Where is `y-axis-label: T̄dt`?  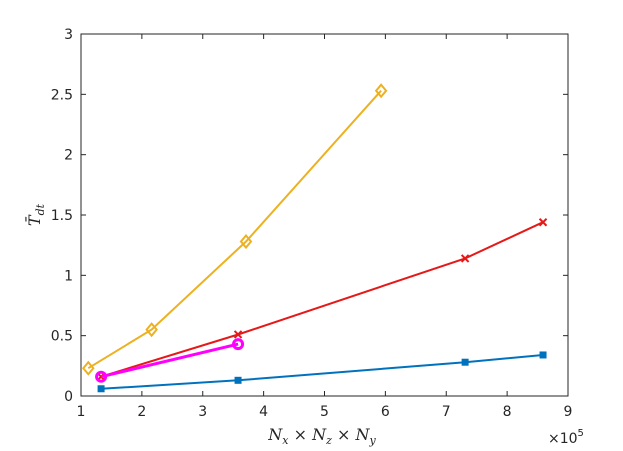
y-axis-label: T̄dt is located at coordinates (35, 214).